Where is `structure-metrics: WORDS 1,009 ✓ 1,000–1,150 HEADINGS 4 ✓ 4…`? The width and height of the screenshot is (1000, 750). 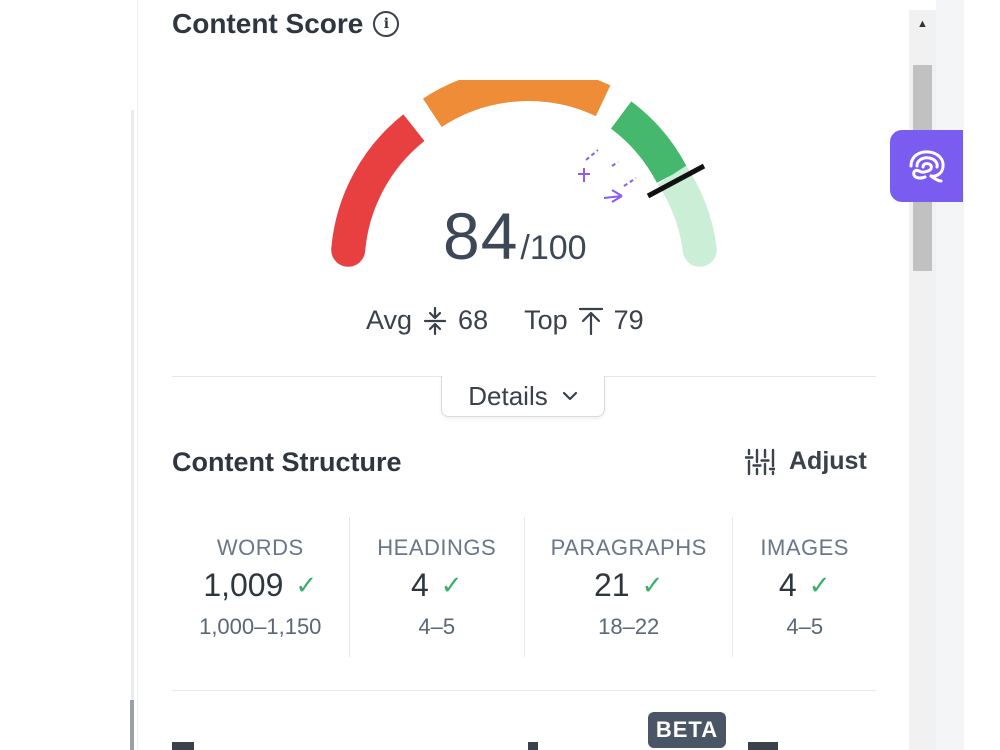 structure-metrics: WORDS 1,009 ✓ 1,000–1,150 HEADINGS 4 ✓ 4… is located at coordinates (524, 587).